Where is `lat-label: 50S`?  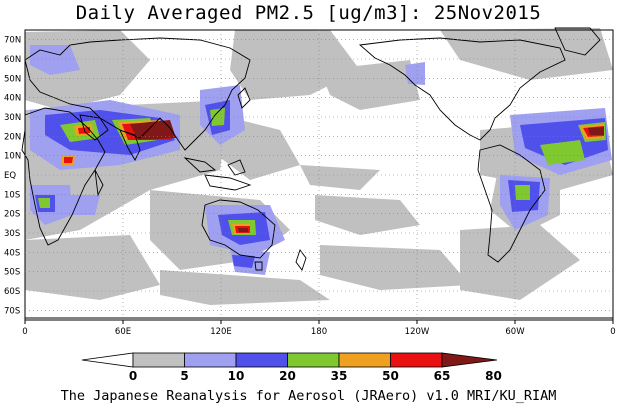
lat-label: 50S is located at coordinates (12, 273).